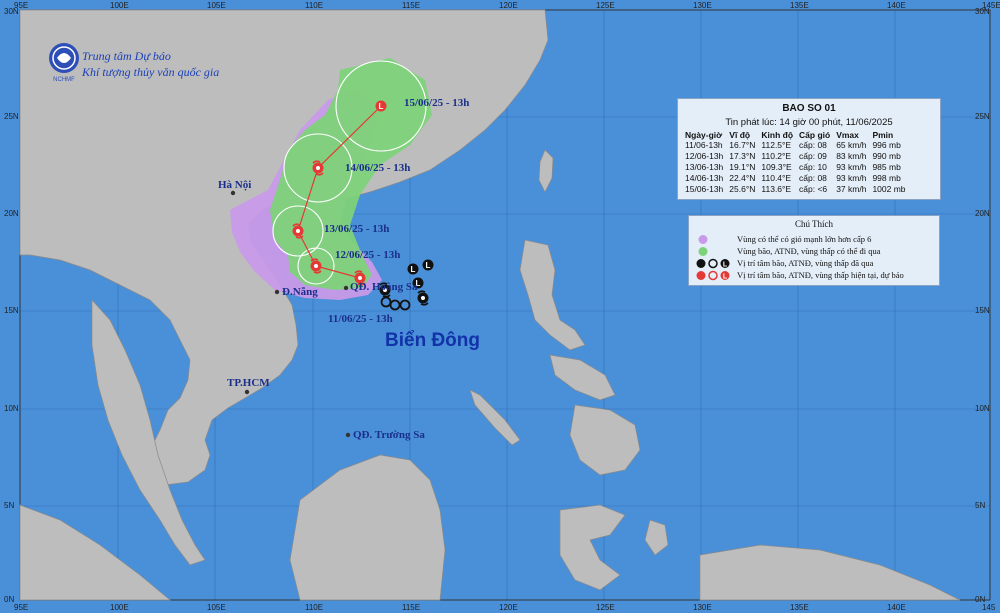 The width and height of the screenshot is (1000, 613). What do you see at coordinates (989, 607) in the screenshot?
I see `lon-tick-bottom: 145` at bounding box center [989, 607].